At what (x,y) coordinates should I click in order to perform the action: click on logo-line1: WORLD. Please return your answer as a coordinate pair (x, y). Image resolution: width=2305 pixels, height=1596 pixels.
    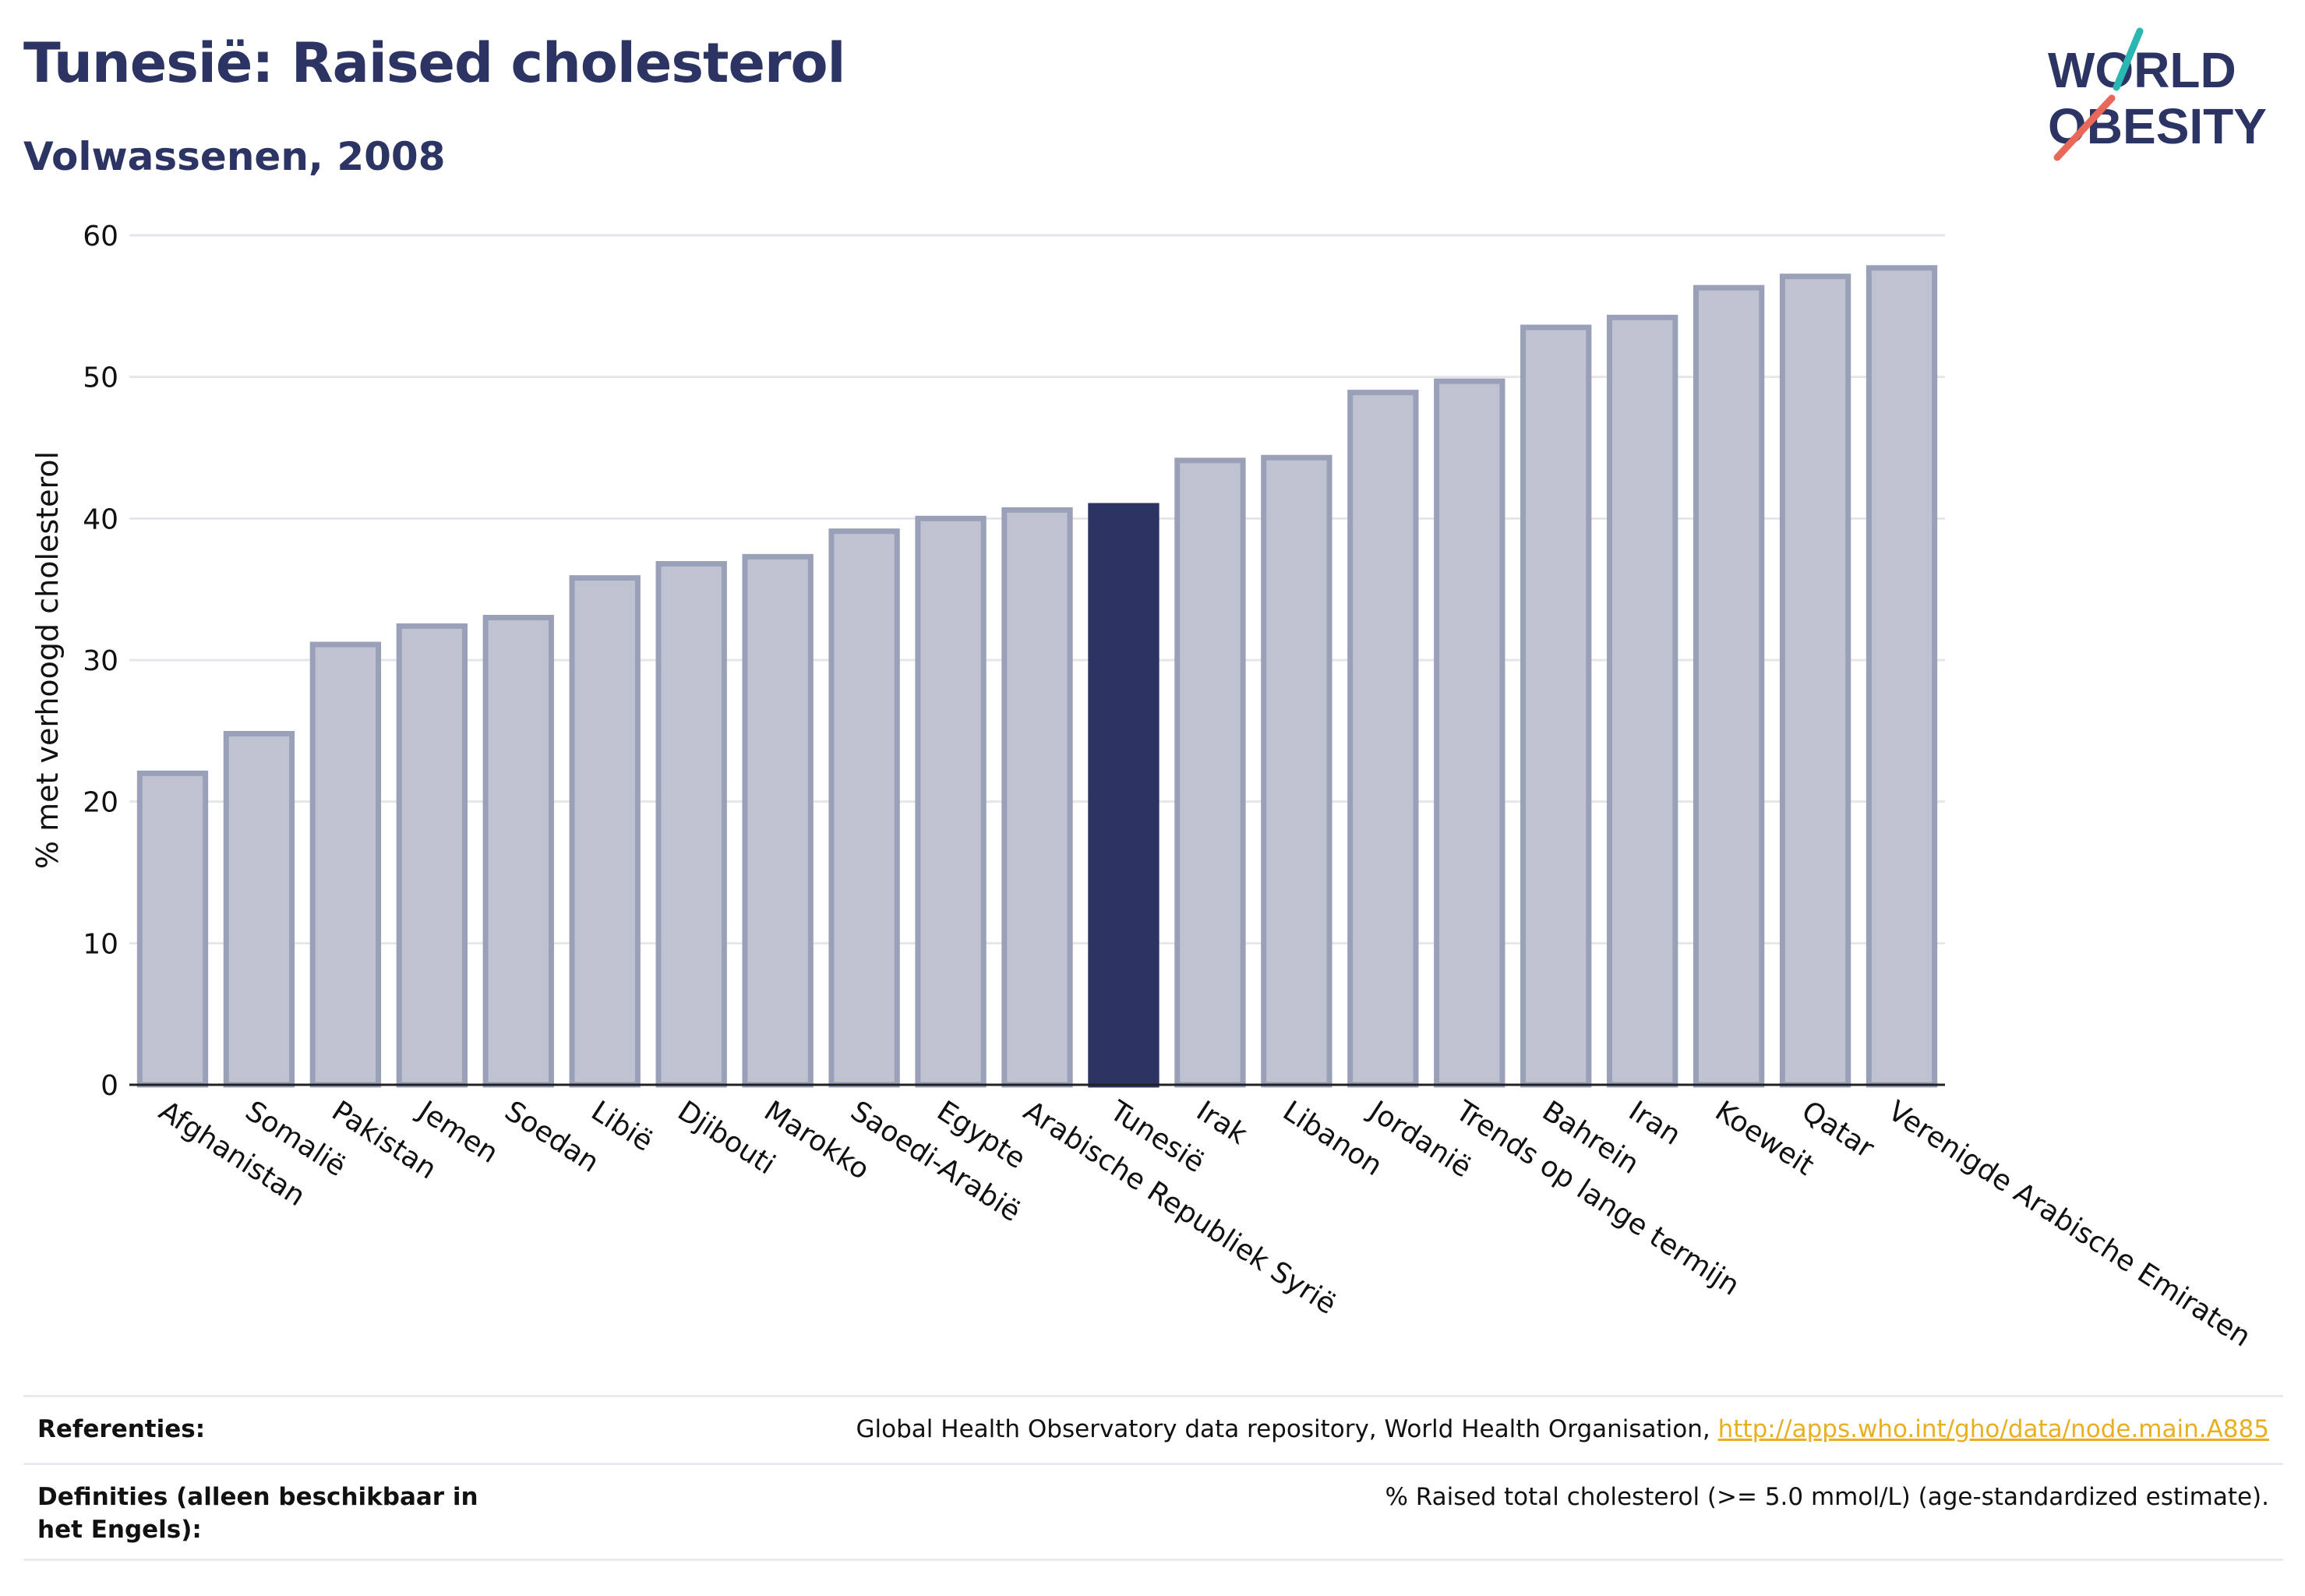
    Looking at the image, I should click on (2142, 70).